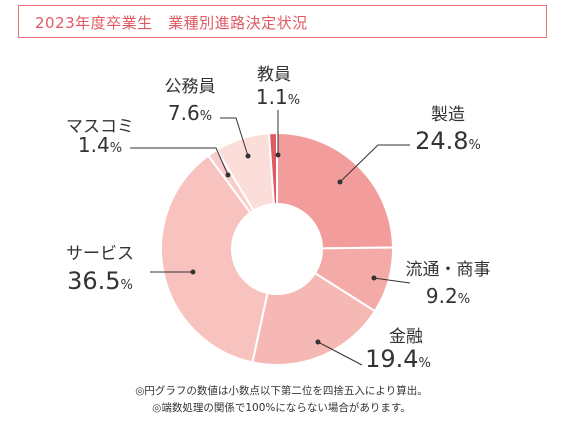 The image size is (563, 433). I want to click on label-manufacturing: 製造, so click(448, 115).